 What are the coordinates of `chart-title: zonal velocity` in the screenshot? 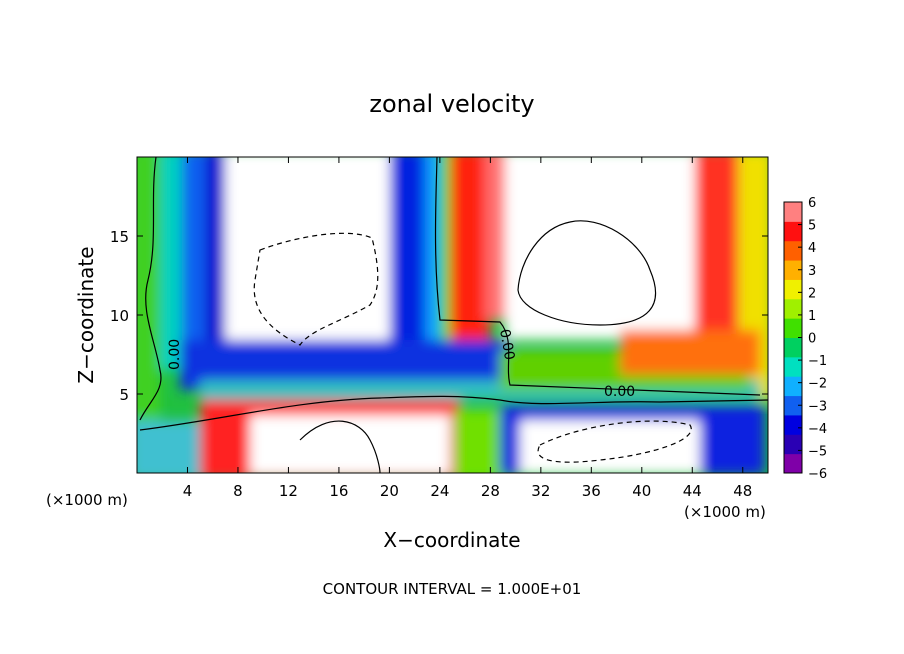 It's located at (451, 104).